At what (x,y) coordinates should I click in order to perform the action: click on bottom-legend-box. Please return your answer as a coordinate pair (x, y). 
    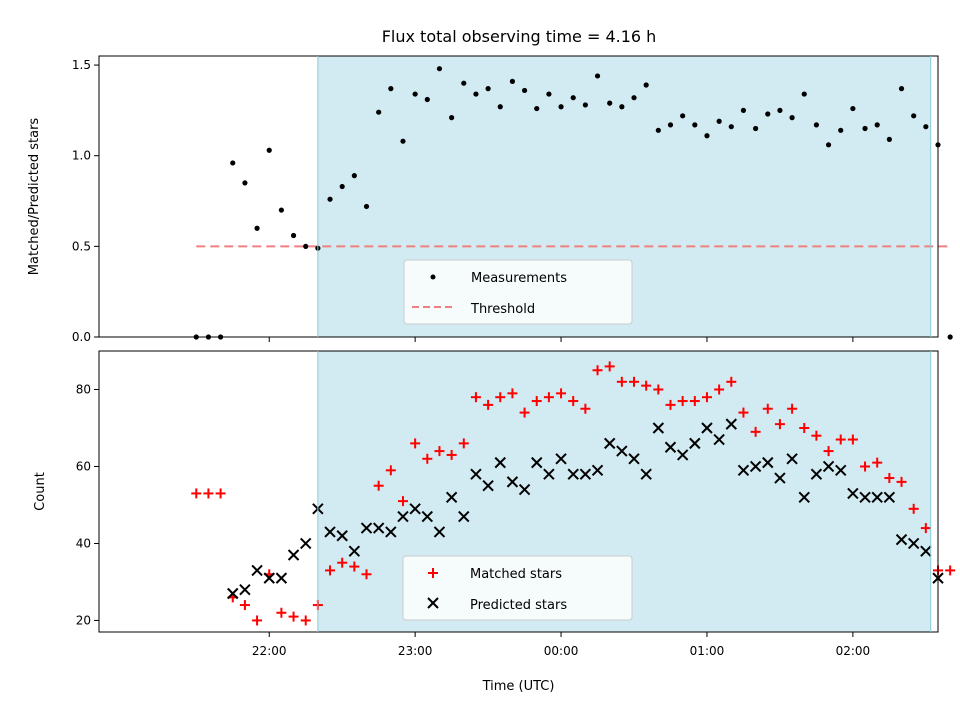
    Looking at the image, I should click on (517, 588).